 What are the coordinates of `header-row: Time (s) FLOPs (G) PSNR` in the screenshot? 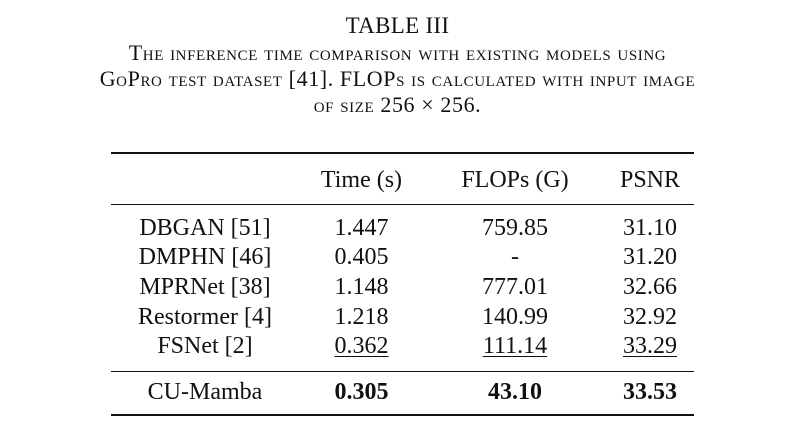 It's located at (402, 179).